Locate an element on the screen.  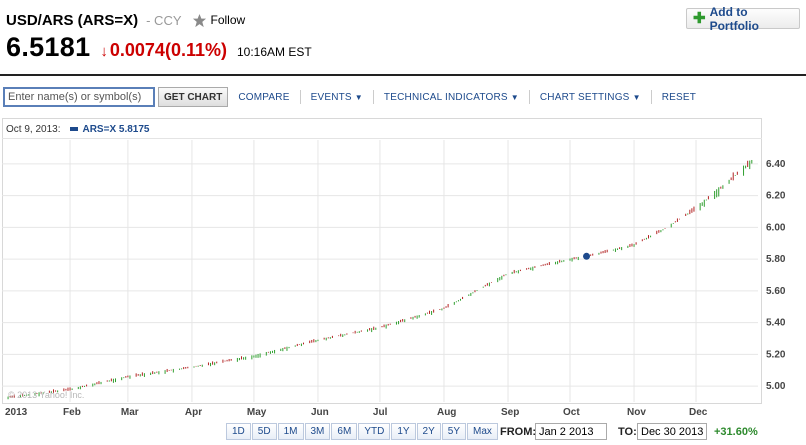
y-tick-label: 6.40 is located at coordinates (776, 164).